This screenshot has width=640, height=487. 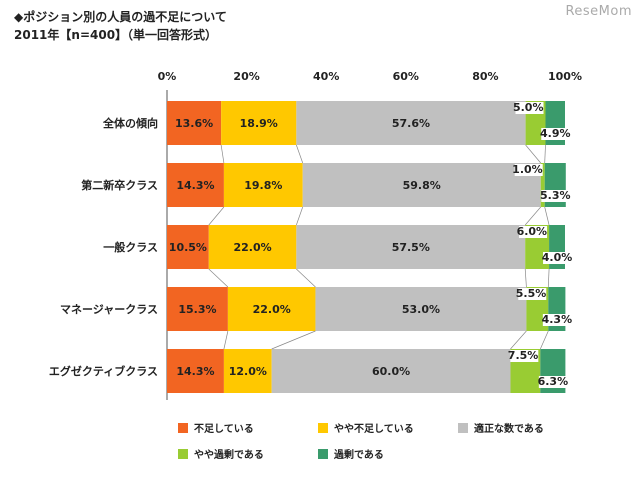 I want to click on category-label: マネージャークラス, so click(x=109, y=309).